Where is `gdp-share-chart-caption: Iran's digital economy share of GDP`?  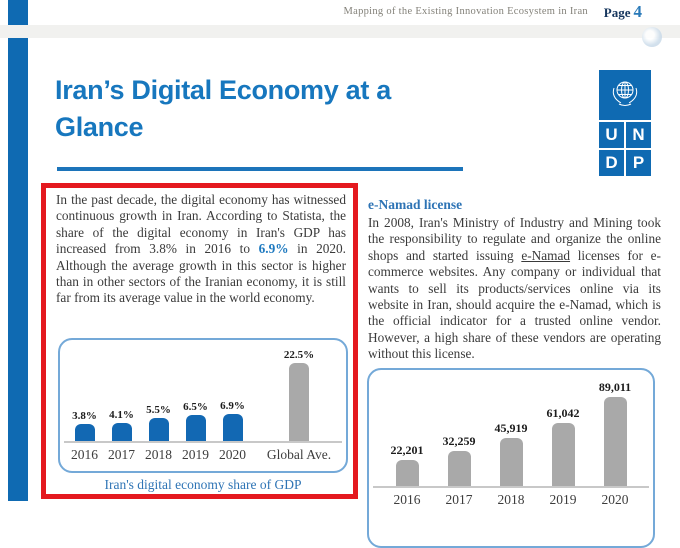 gdp-share-chart-caption: Iran's digital economy share of GDP is located at coordinates (203, 484).